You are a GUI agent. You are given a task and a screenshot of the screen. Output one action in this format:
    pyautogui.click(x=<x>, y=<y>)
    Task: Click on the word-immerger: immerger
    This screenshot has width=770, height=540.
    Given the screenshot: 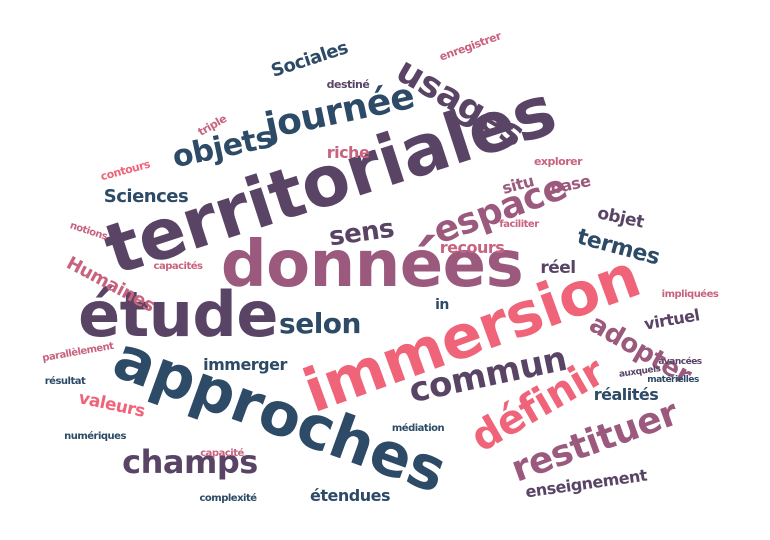 What is the action you would take?
    pyautogui.click(x=245, y=364)
    